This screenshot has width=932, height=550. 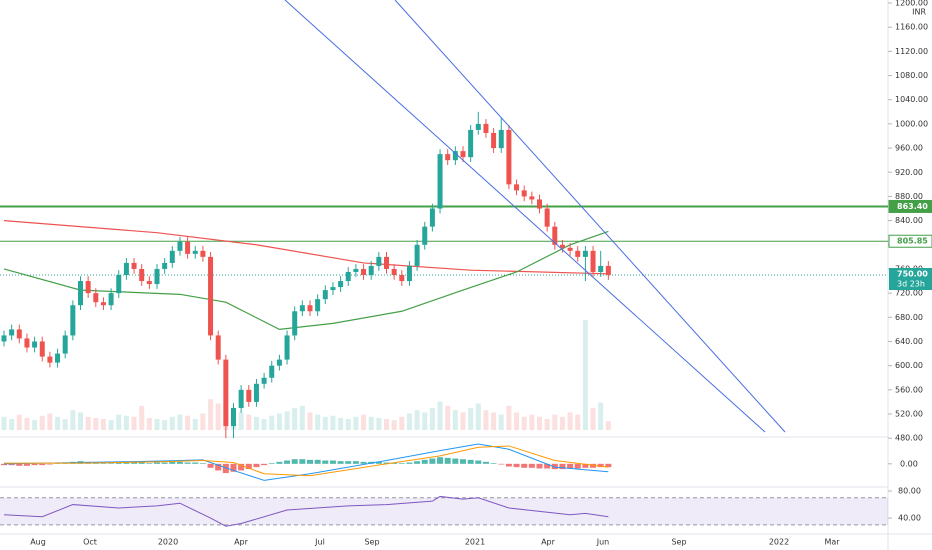 What do you see at coordinates (909, 414) in the screenshot?
I see `y-tick-label: 520.00` at bounding box center [909, 414].